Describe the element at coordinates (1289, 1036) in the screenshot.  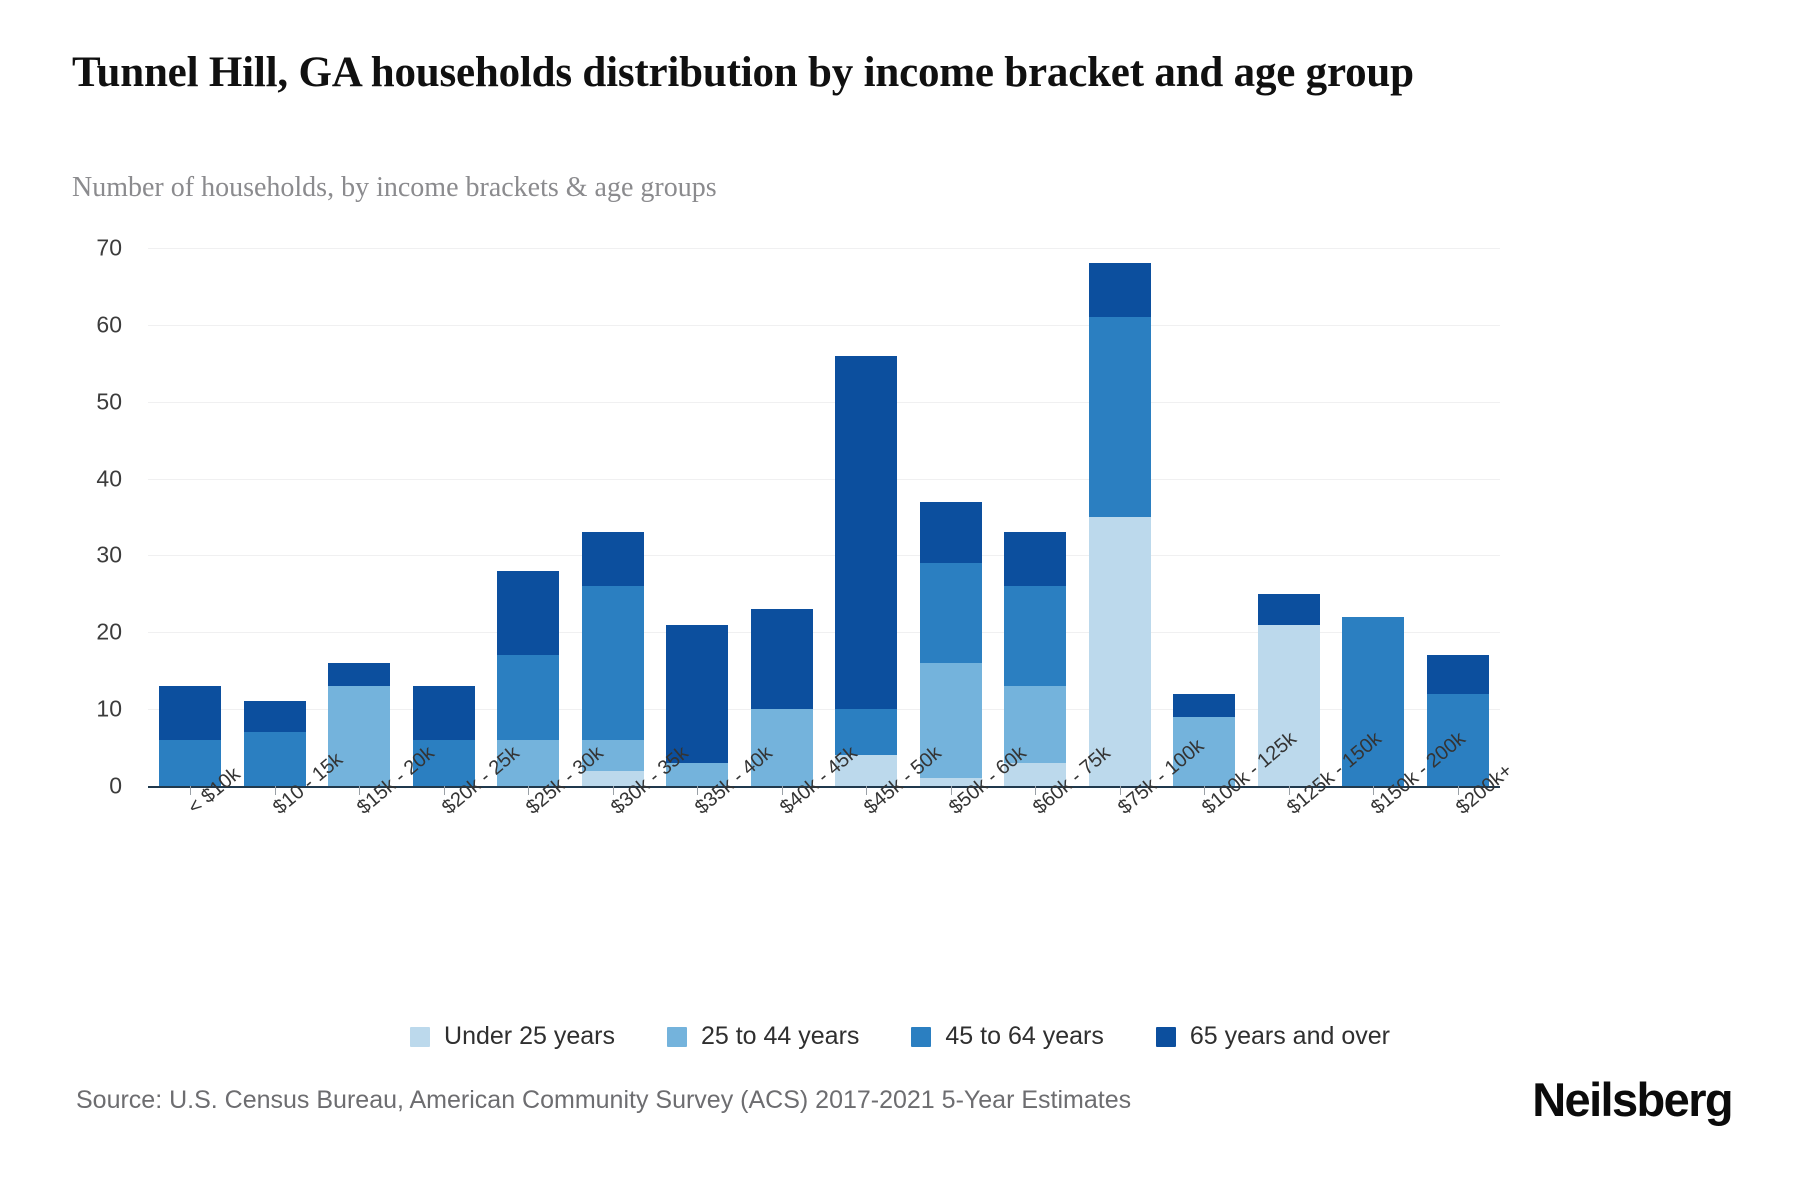
I see `legend-label: 65 years and over` at that location.